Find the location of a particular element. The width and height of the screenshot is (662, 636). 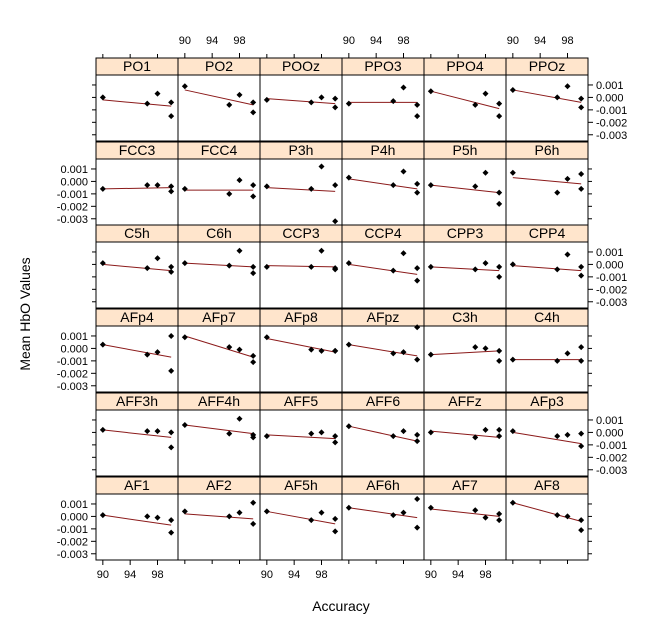

x-tick-label: 90 is located at coordinates (431, 575).